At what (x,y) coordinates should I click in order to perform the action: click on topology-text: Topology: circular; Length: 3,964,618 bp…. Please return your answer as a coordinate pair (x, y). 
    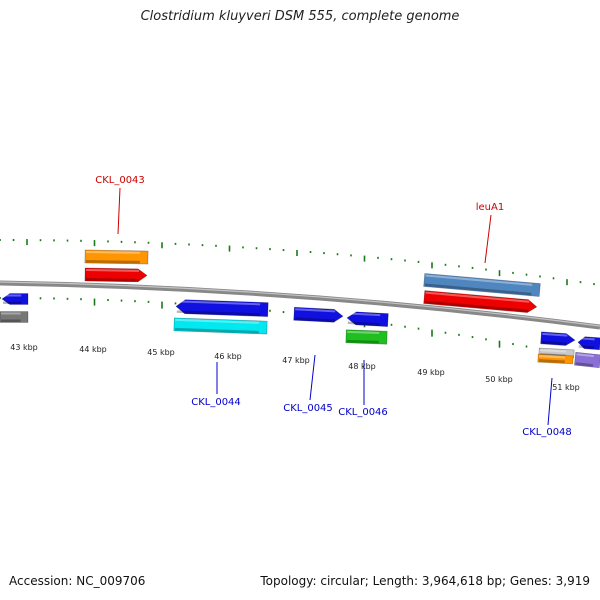
    Looking at the image, I should click on (425, 581).